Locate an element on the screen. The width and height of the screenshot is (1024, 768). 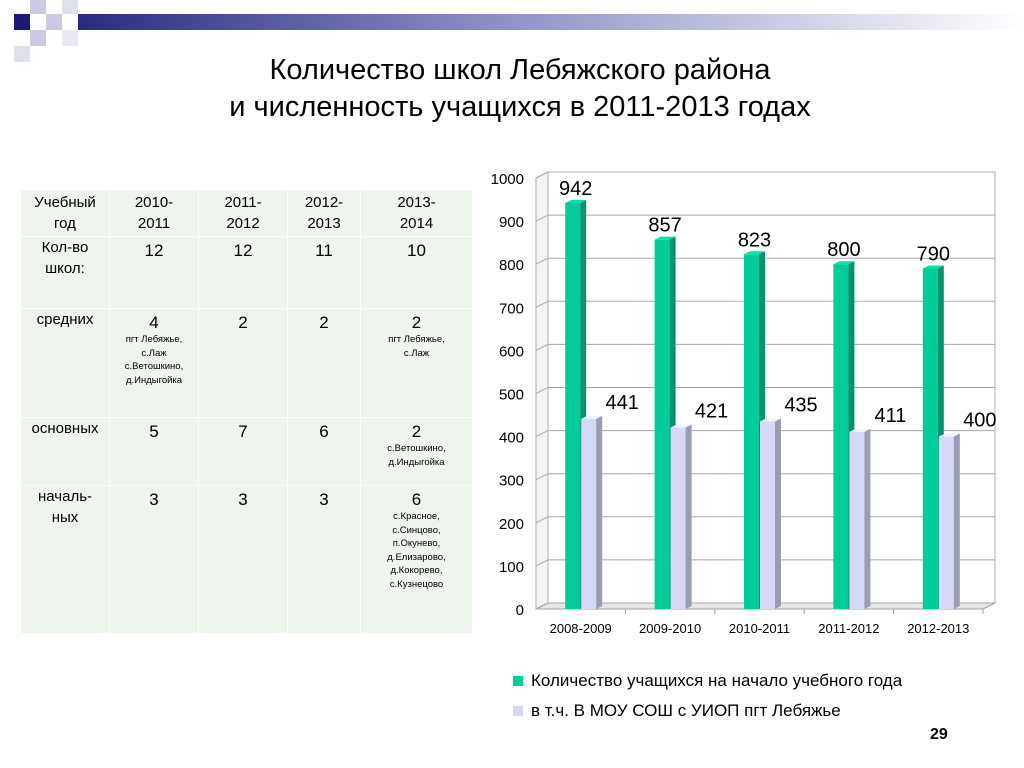
data-label: 800 is located at coordinates (843, 250).